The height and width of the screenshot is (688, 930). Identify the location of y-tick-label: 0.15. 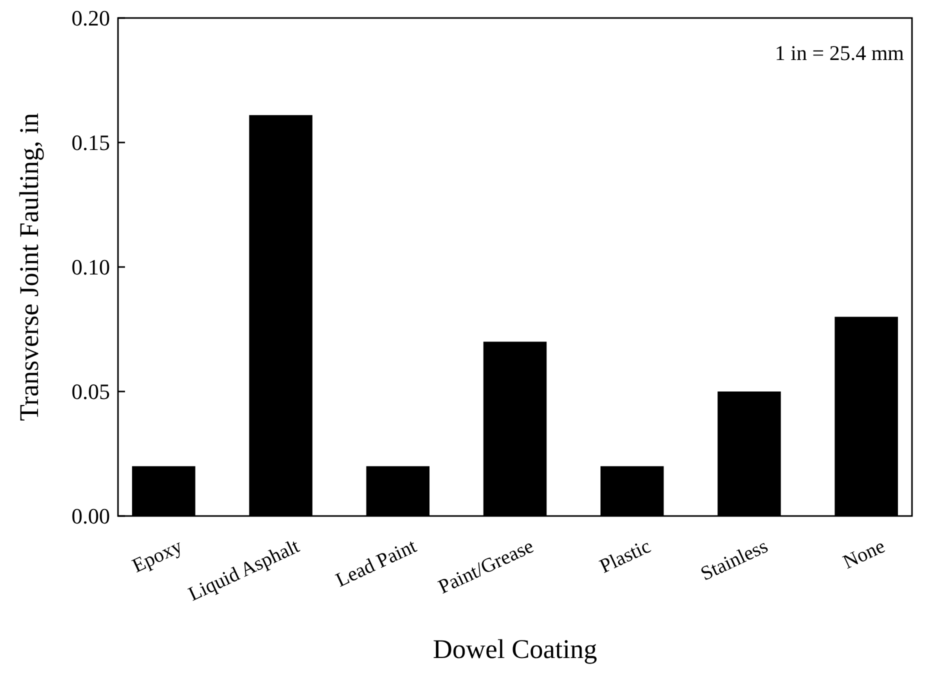
(91, 143).